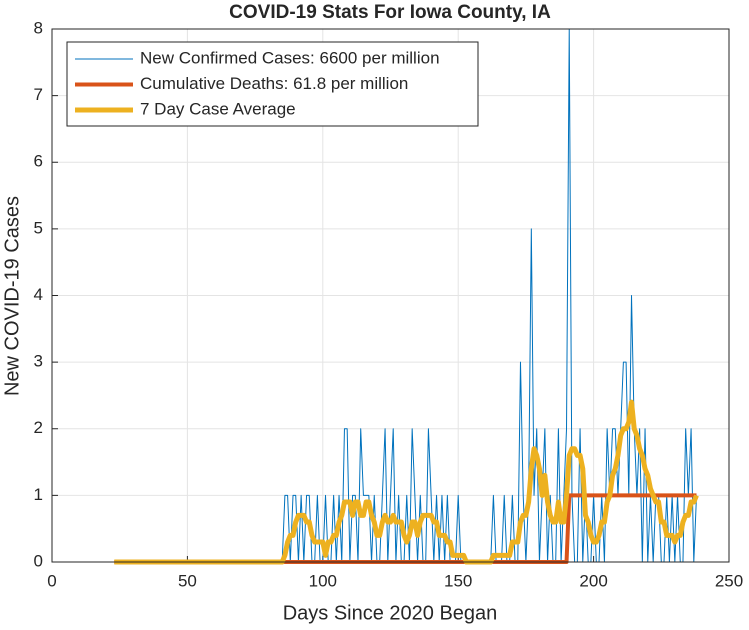  I want to click on y-tick-label: 8, so click(38, 27).